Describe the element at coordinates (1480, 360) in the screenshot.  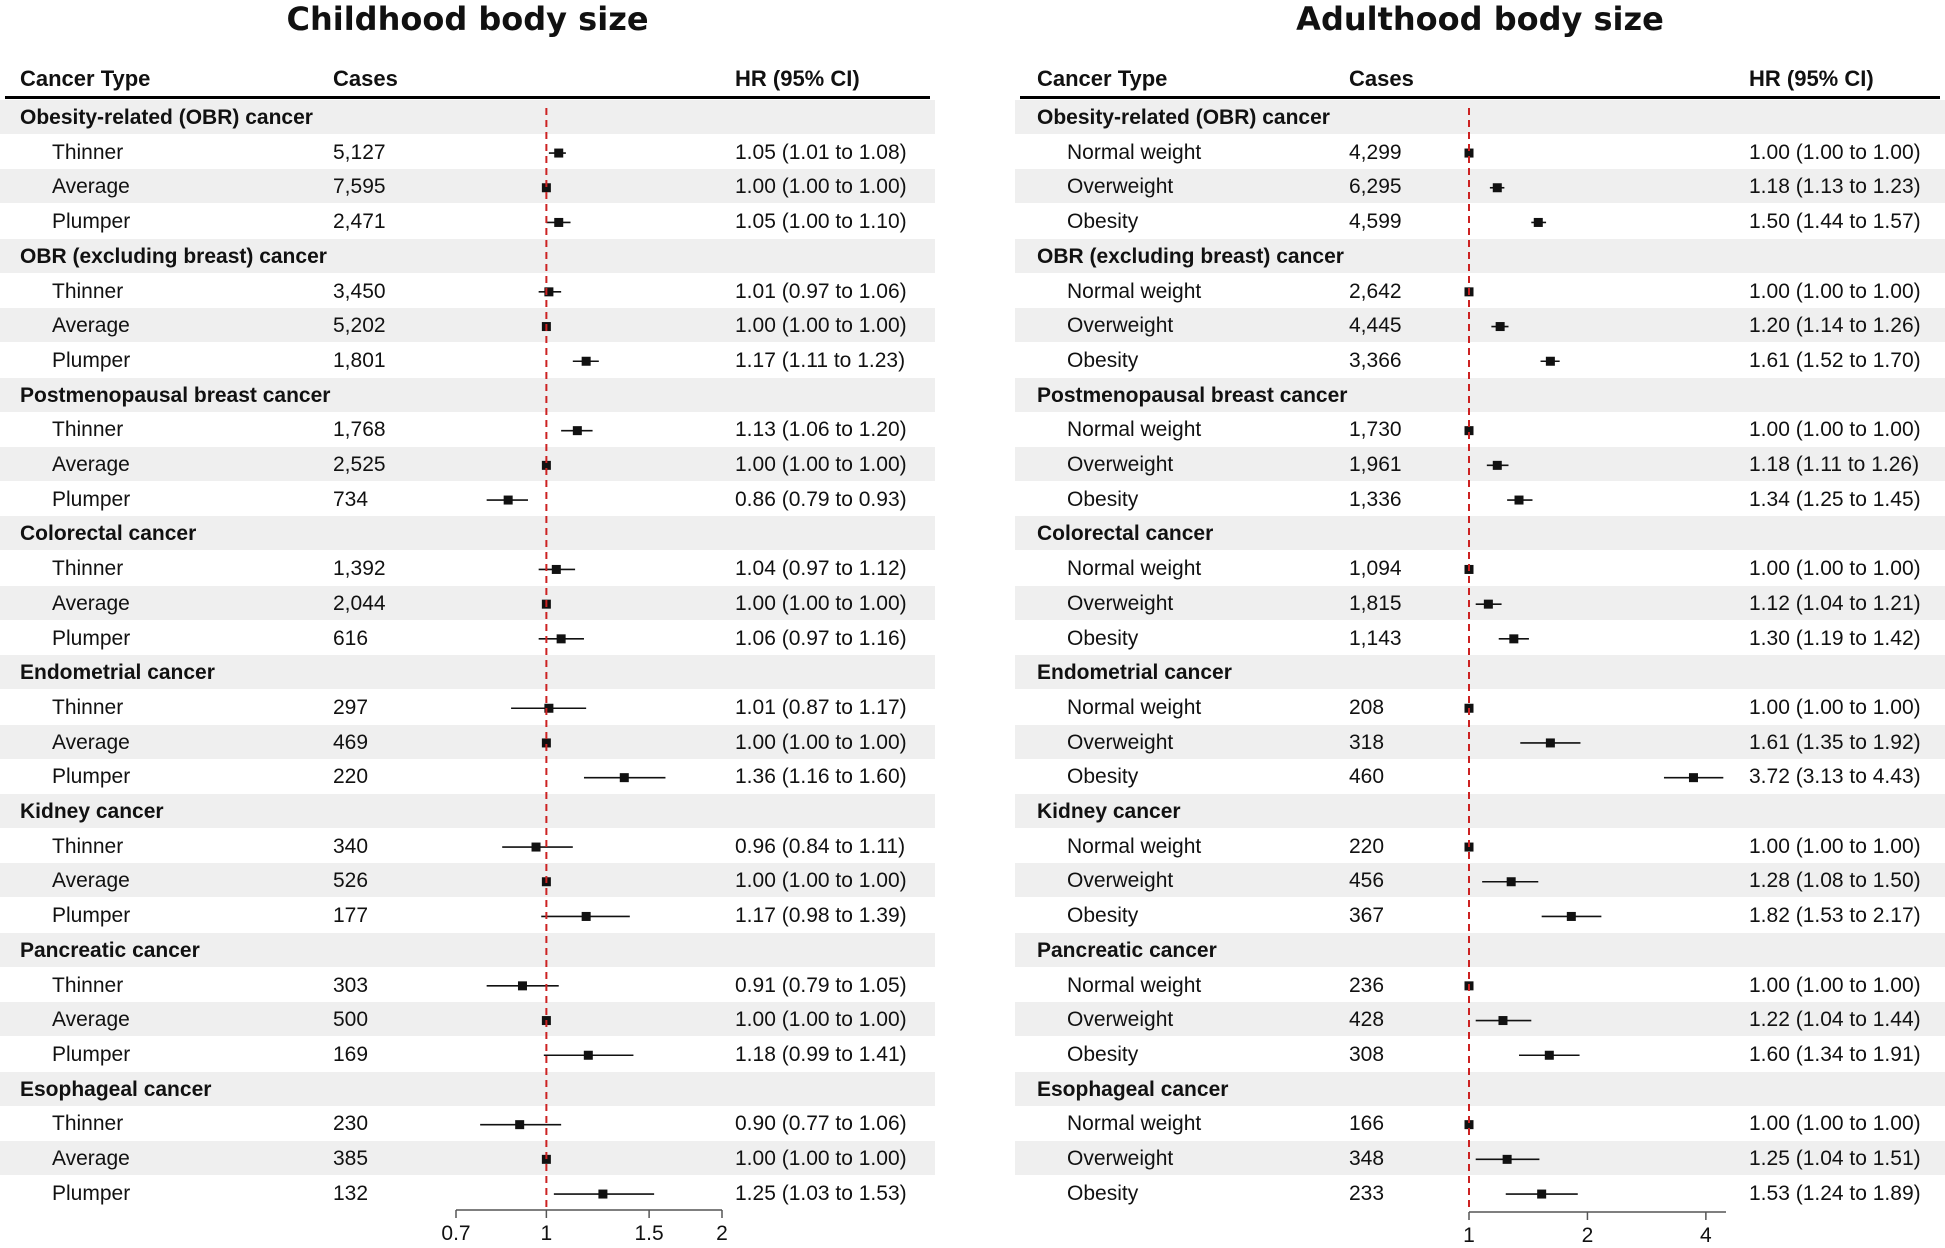
I see `table-row: Obesity 3,366 1.61 (1.52 to 1.70)` at that location.